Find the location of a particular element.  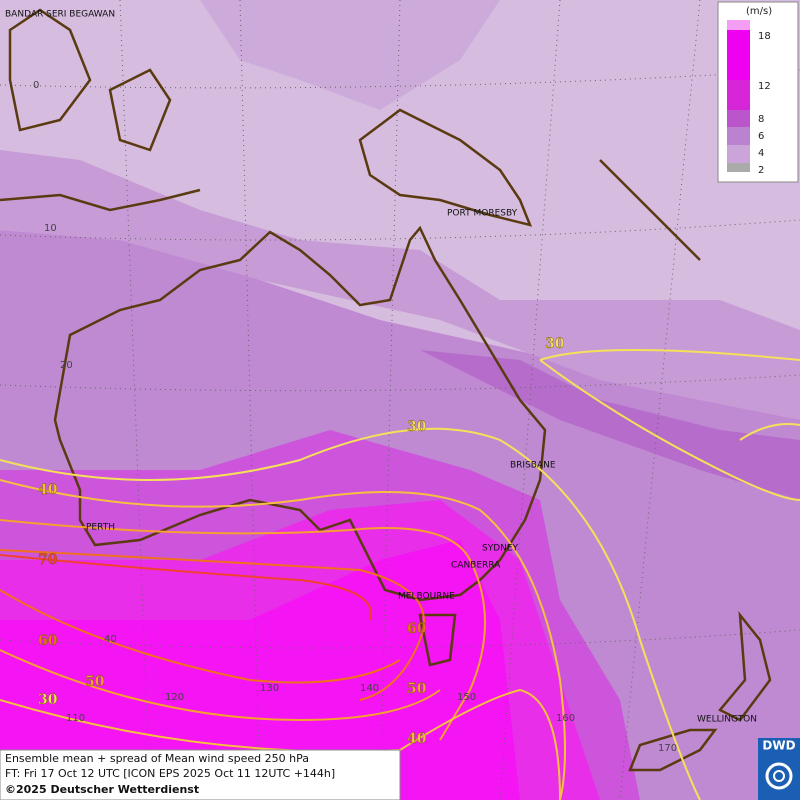

grid-label: 160 is located at coordinates (565, 718).